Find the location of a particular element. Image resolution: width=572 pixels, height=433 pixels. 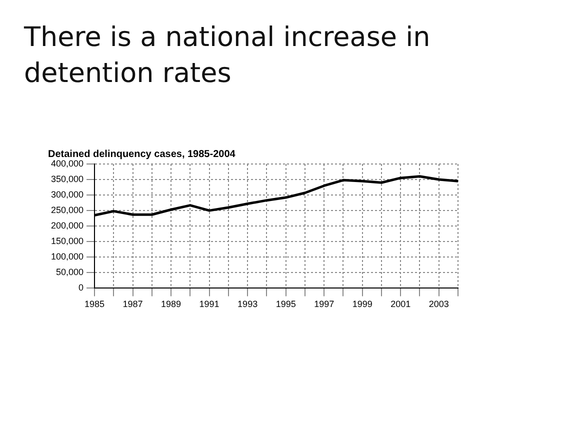

y-tick-label: 300,000 is located at coordinates (67, 195).